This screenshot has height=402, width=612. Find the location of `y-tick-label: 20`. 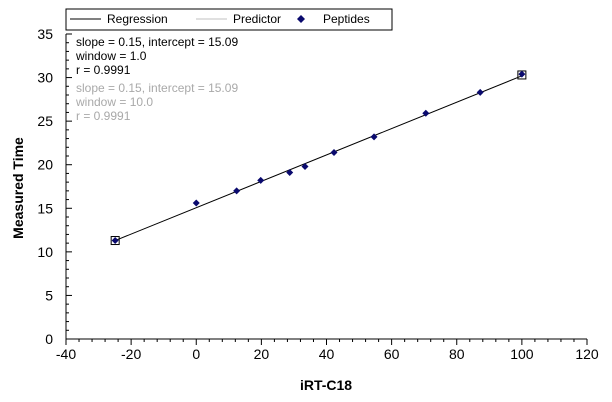

y-tick-label: 20 is located at coordinates (45, 165).